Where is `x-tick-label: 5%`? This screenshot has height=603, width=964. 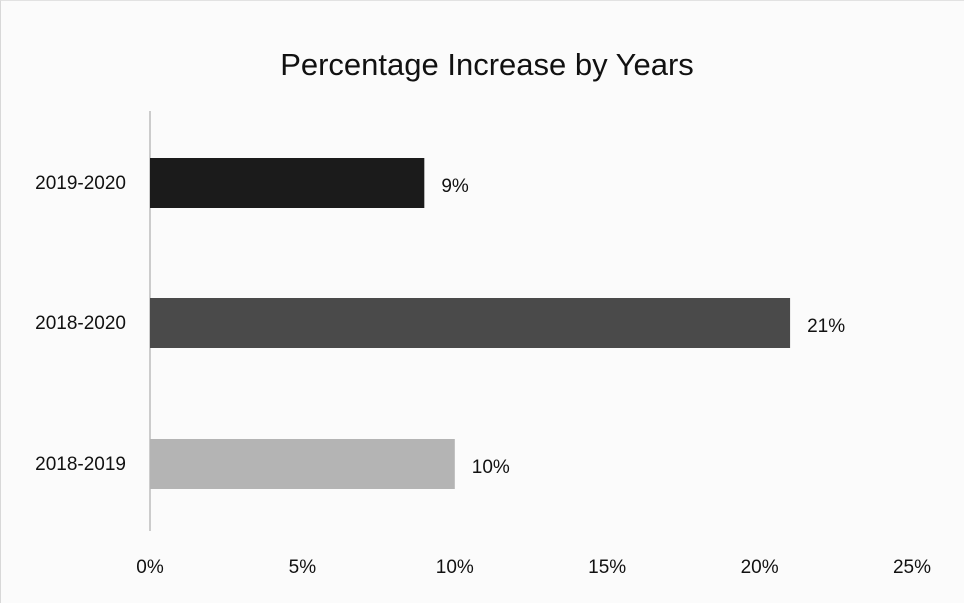 x-tick-label: 5% is located at coordinates (303, 567).